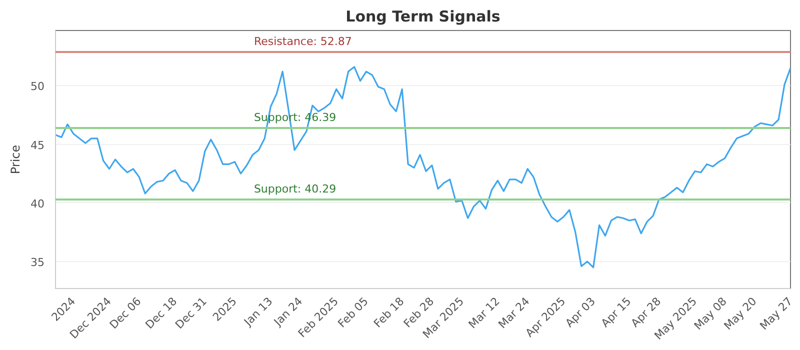 This screenshot has height=350, width=800. I want to click on ref-line-label: Resistance: 52.87, so click(303, 41).